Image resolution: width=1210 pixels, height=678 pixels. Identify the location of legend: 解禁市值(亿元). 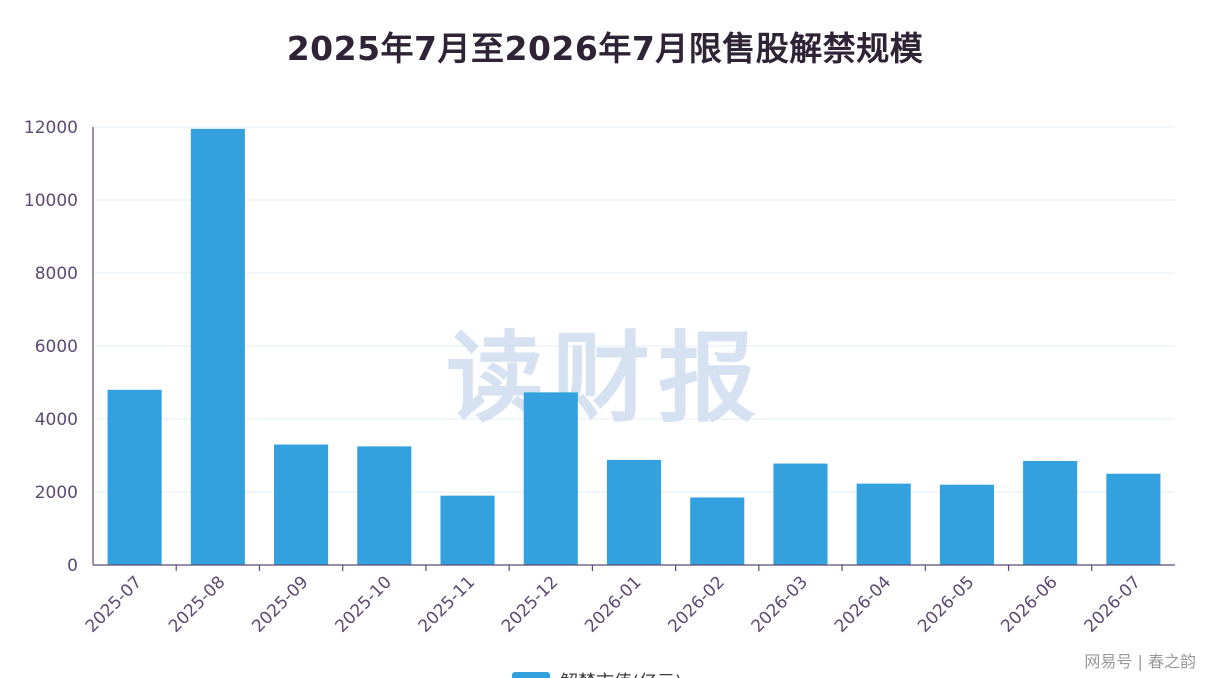
(597, 675).